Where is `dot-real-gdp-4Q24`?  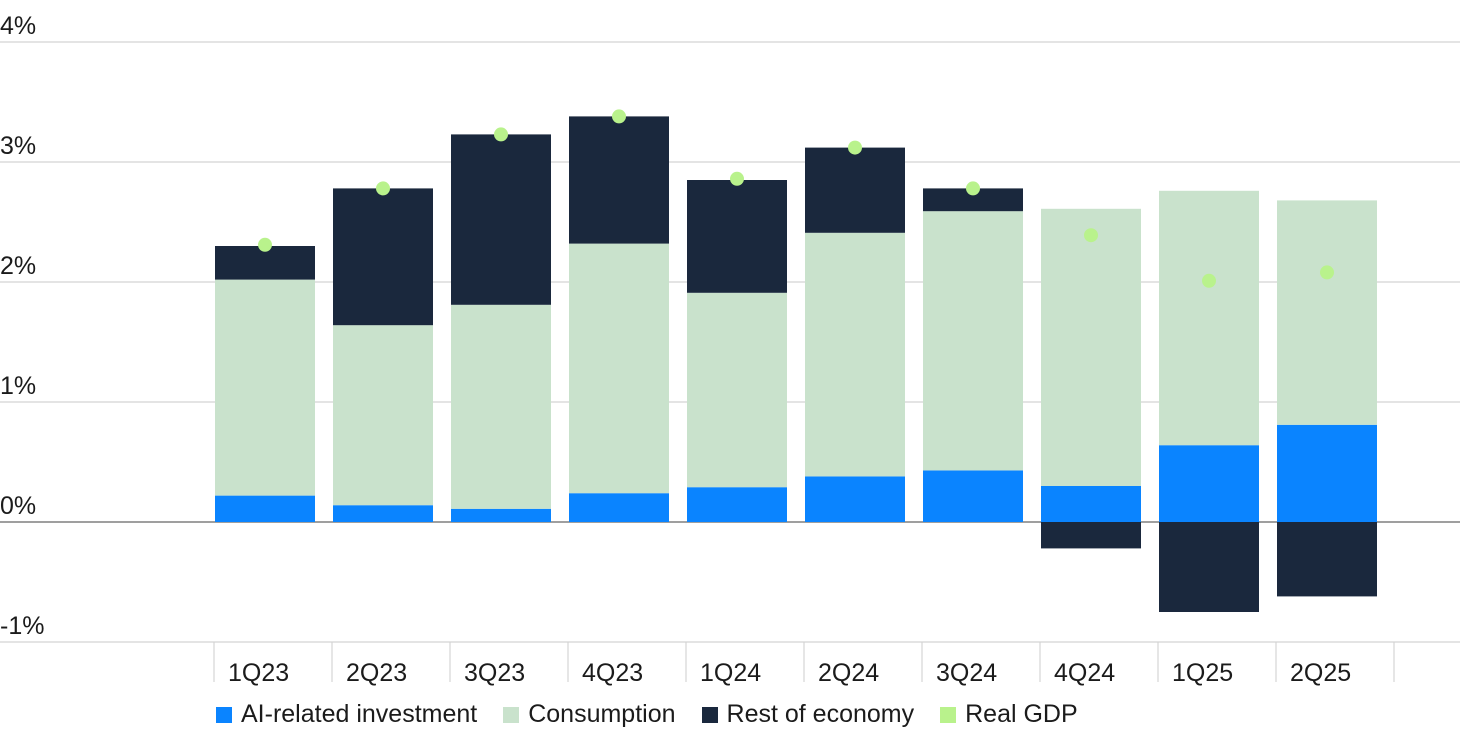 dot-real-gdp-4Q24 is located at coordinates (1091, 235).